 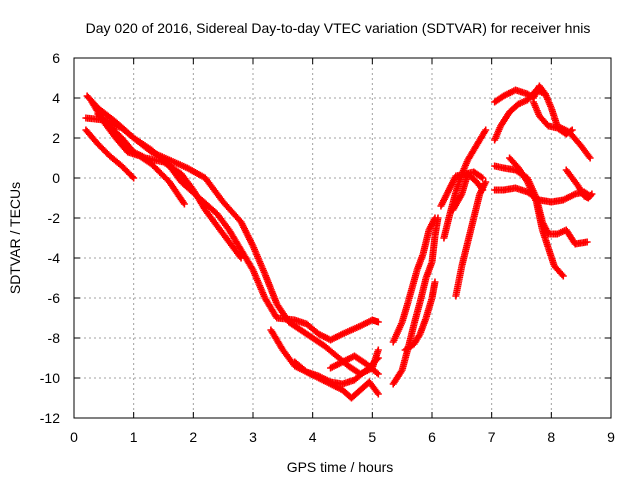 I want to click on y-tick-label: 2, so click(x=56, y=138).